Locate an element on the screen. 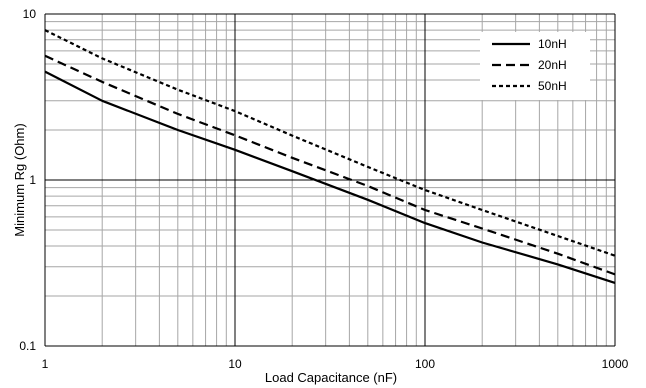  y-tick-label: 10 is located at coordinates (30, 14).